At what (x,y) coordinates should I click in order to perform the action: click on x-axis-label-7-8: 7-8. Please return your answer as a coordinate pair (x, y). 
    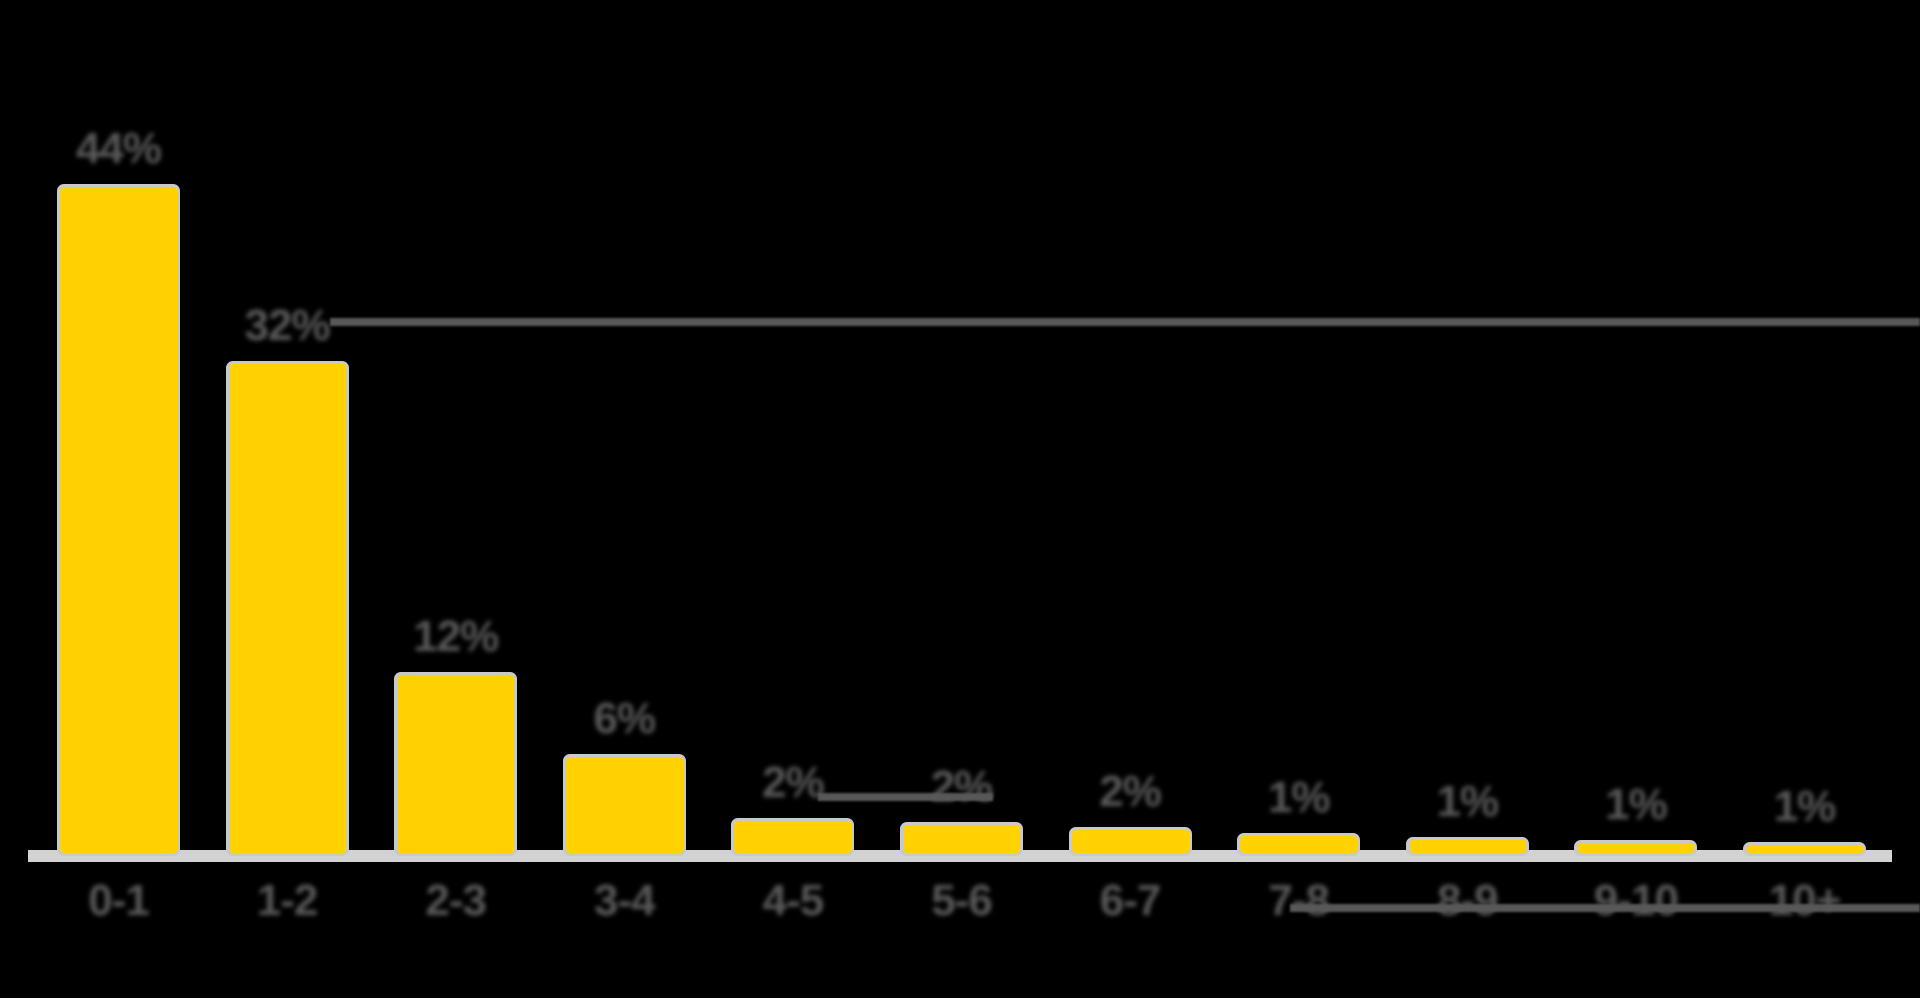
    Looking at the image, I should click on (1299, 900).